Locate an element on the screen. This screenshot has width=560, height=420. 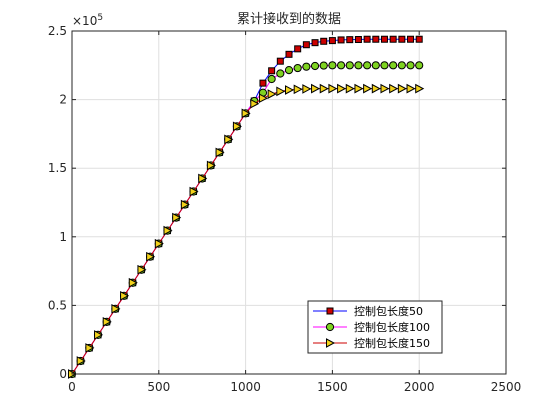
x-tick-label: 1000 is located at coordinates (245, 387).